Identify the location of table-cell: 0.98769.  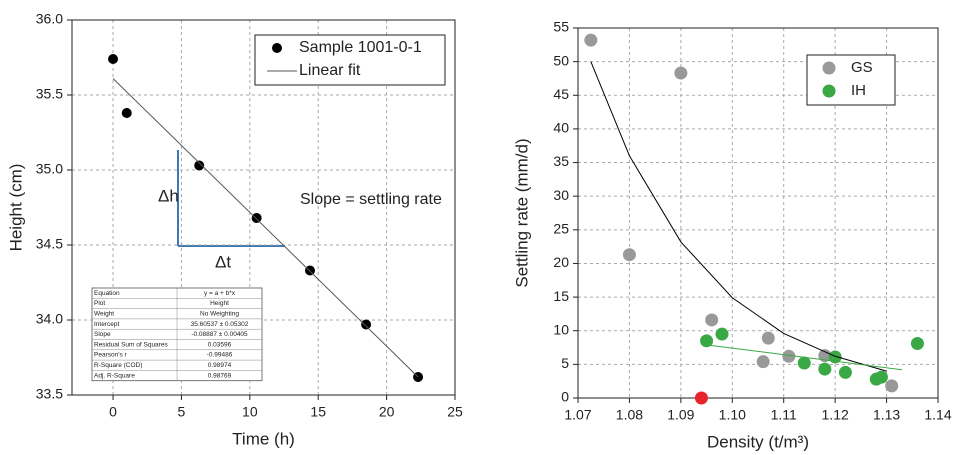
(220, 375).